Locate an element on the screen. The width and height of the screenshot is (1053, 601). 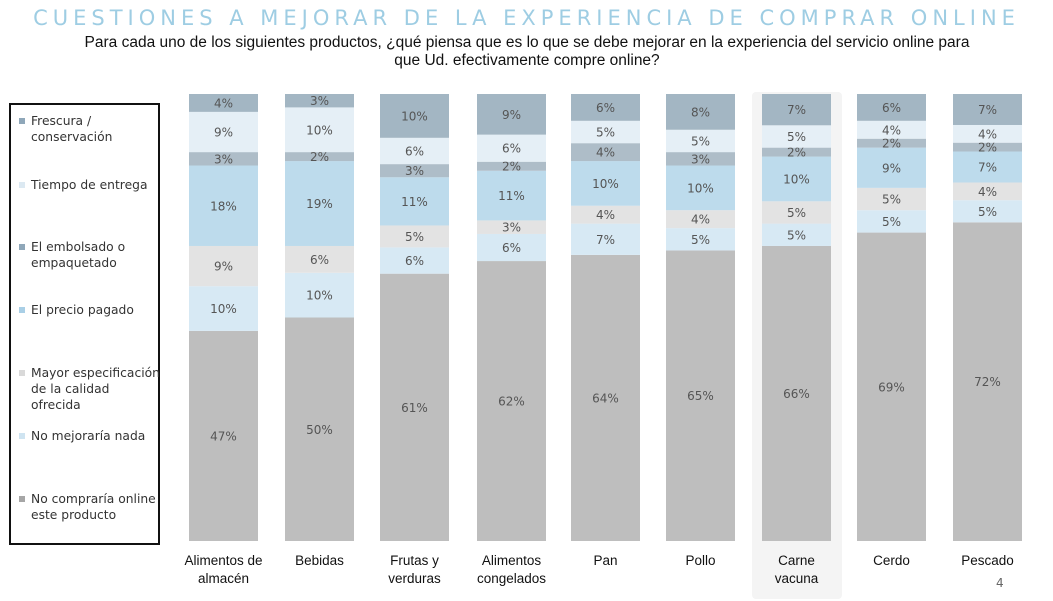
data-label: 69% is located at coordinates (891, 387).